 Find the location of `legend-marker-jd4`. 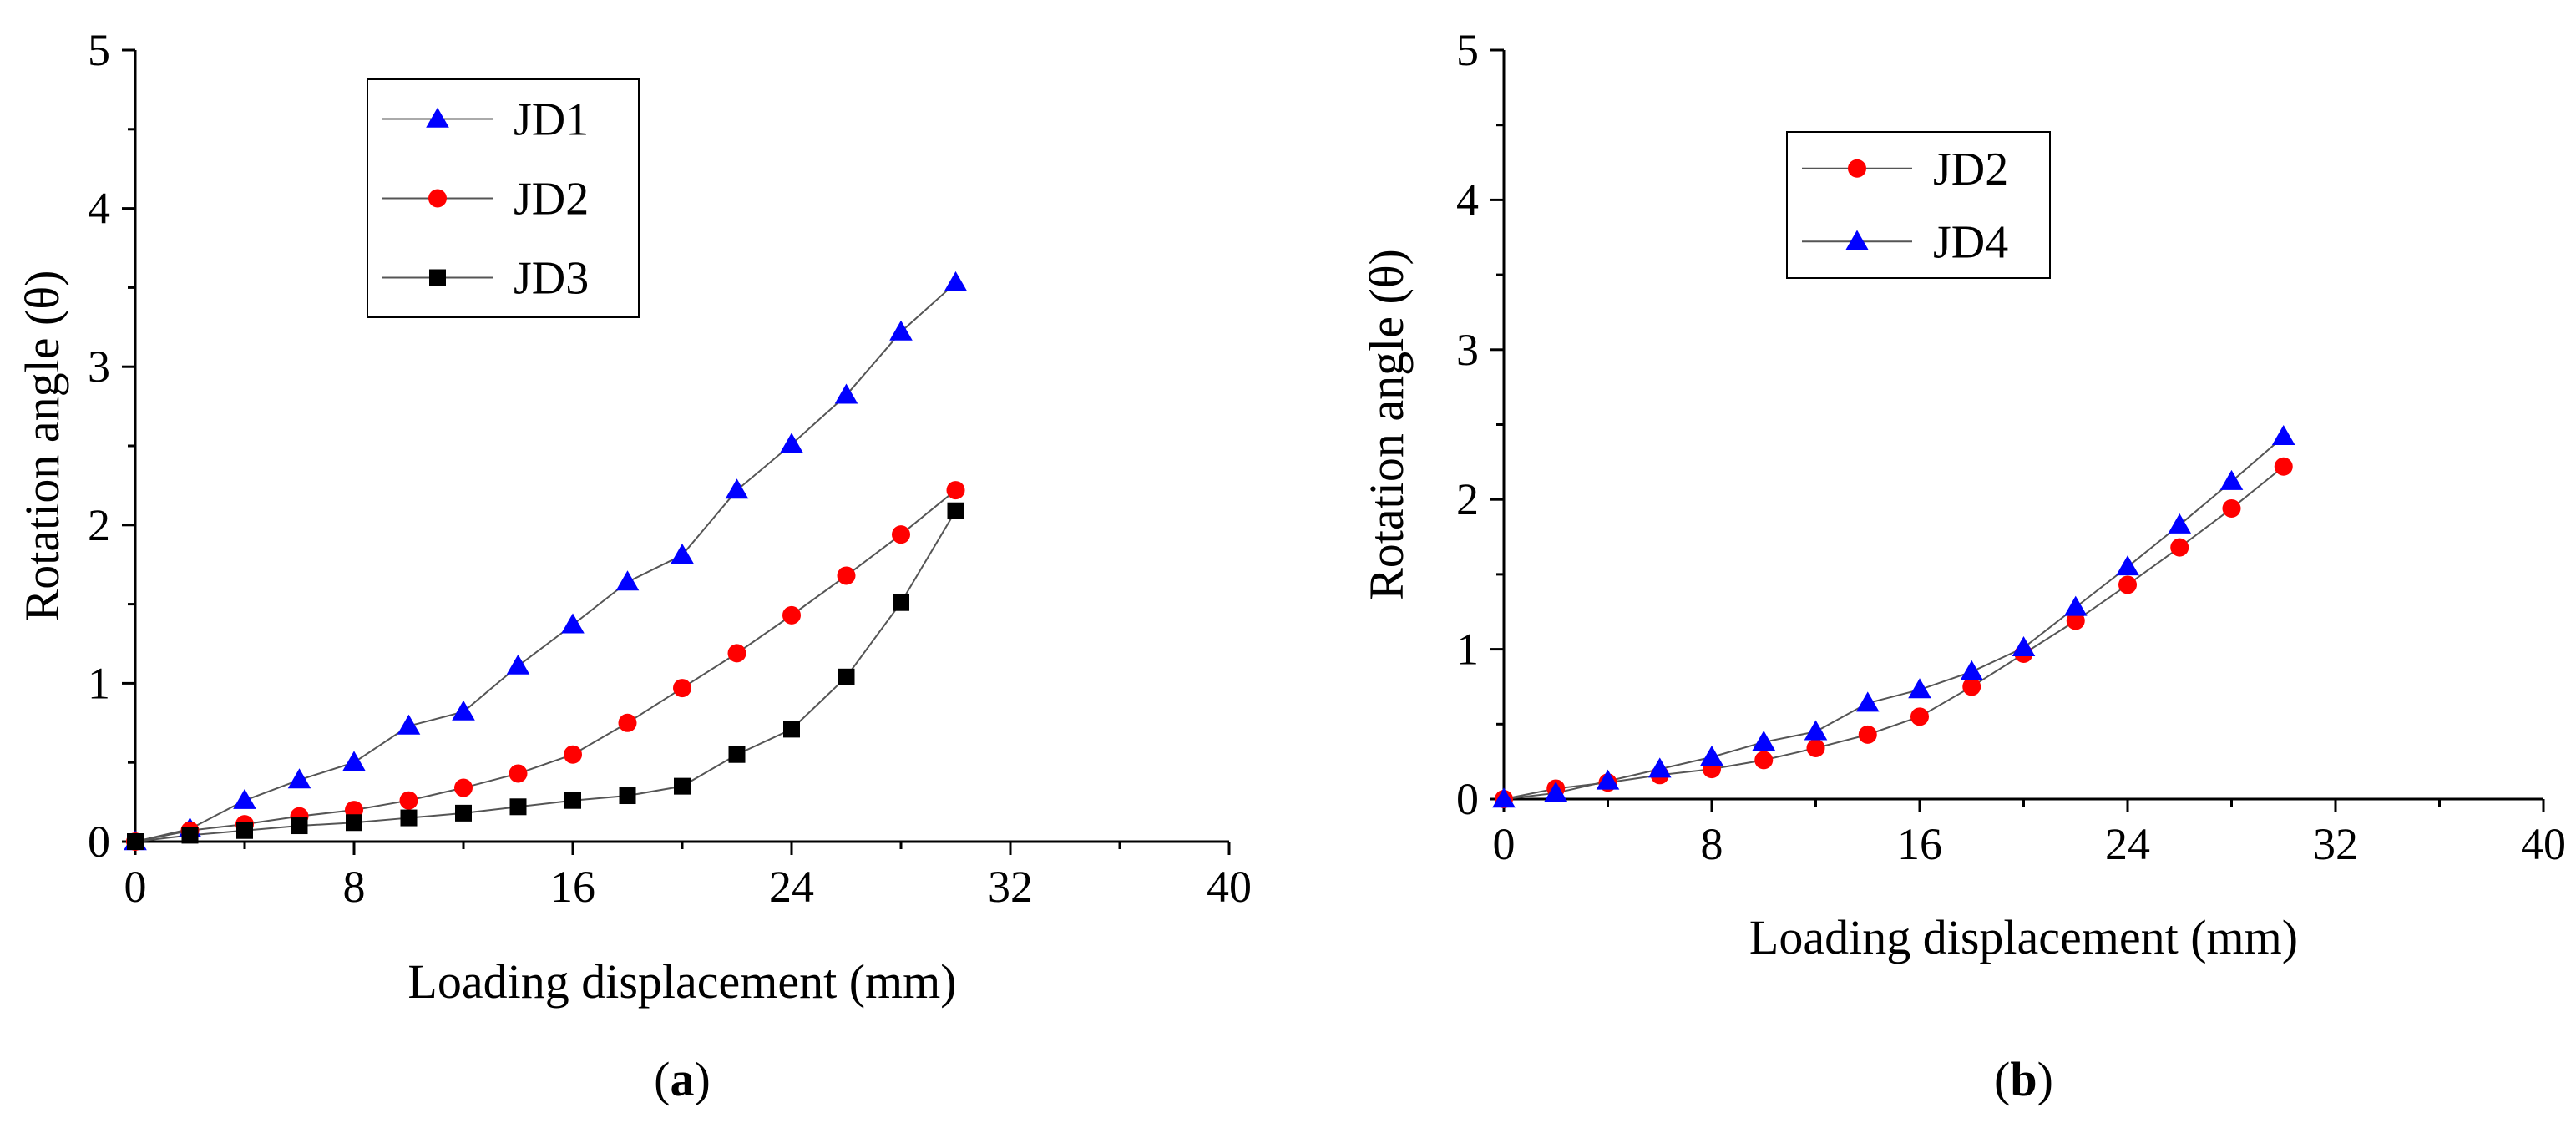

legend-marker-jd4 is located at coordinates (1857, 240).